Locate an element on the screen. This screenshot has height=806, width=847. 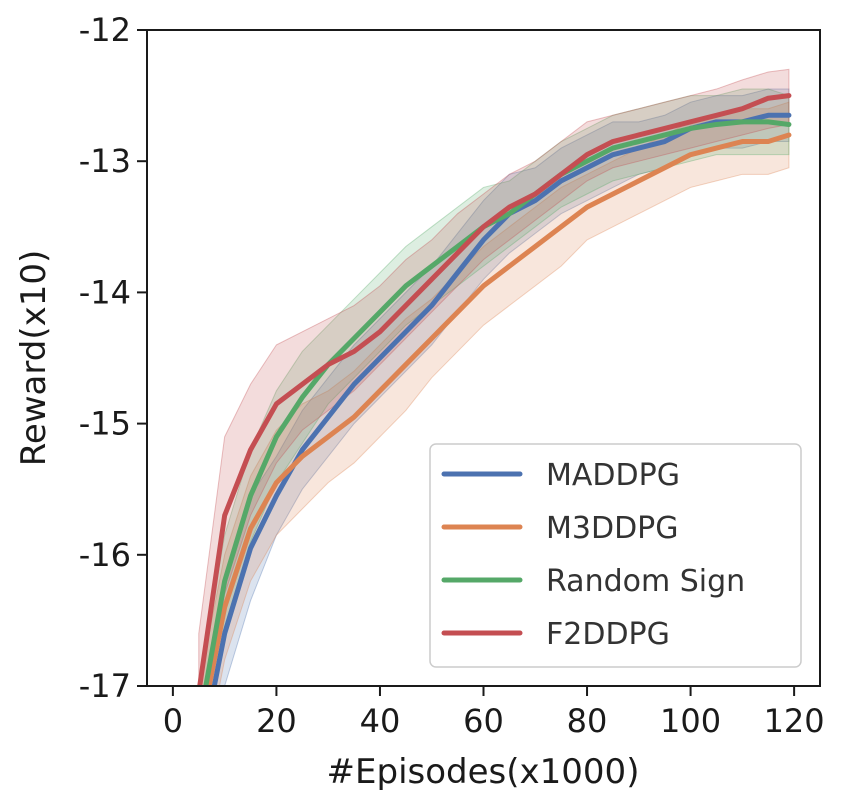
y-tick-label: -17 is located at coordinates (105, 686).